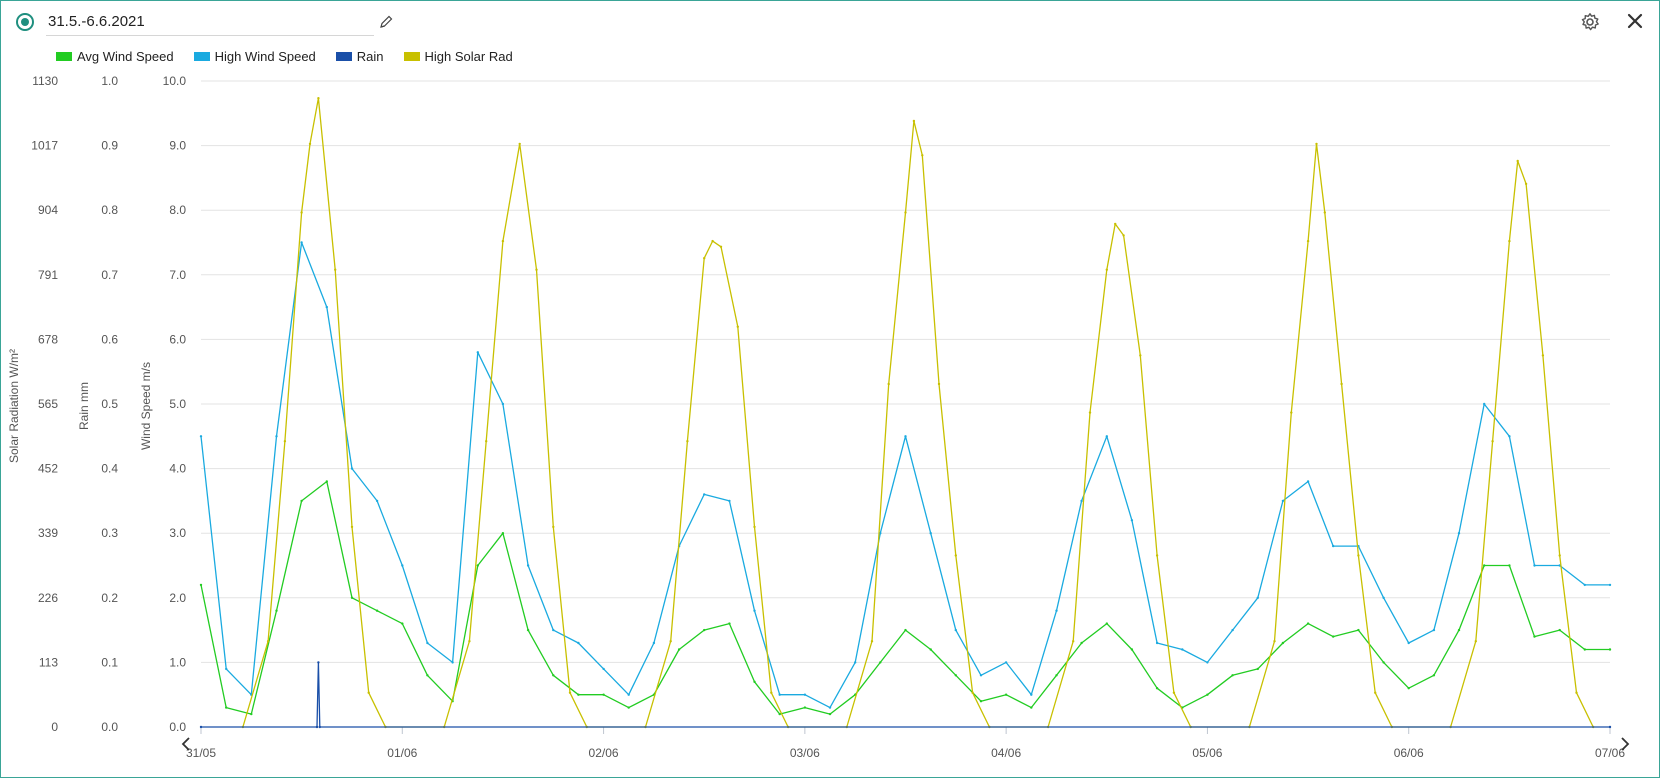 This screenshot has height=780, width=1662. What do you see at coordinates (805, 753) in the screenshot?
I see `x-tick-label: 03/06` at bounding box center [805, 753].